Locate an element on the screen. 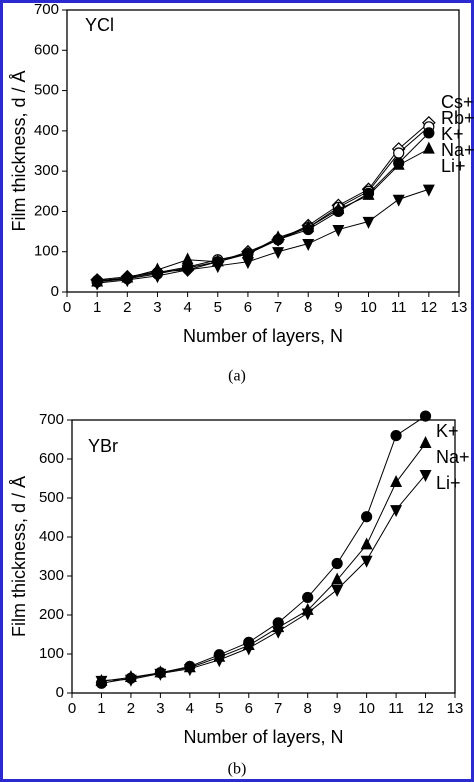 Image resolution: width=474 pixels, height=782 pixels. y-tick-label: 200 is located at coordinates (46, 210).